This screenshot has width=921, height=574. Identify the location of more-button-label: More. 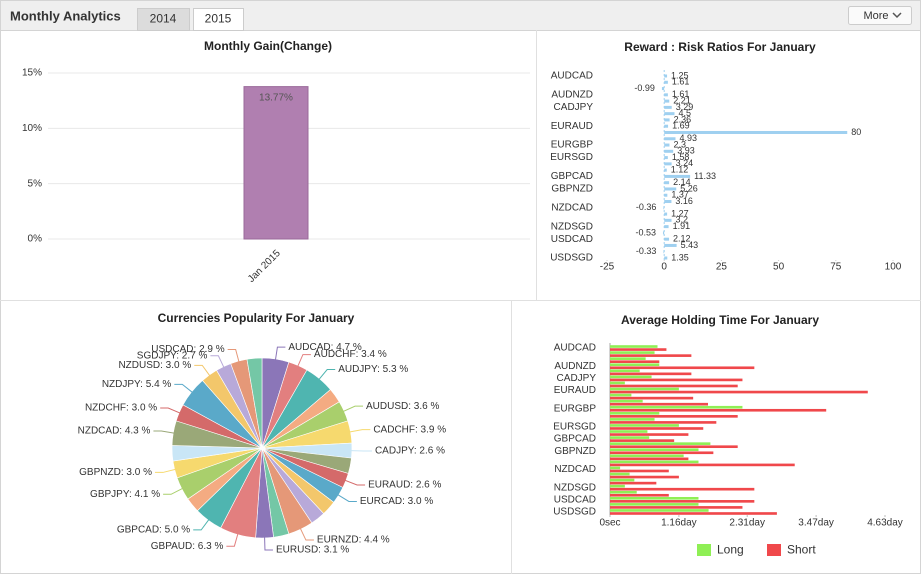
(875, 16).